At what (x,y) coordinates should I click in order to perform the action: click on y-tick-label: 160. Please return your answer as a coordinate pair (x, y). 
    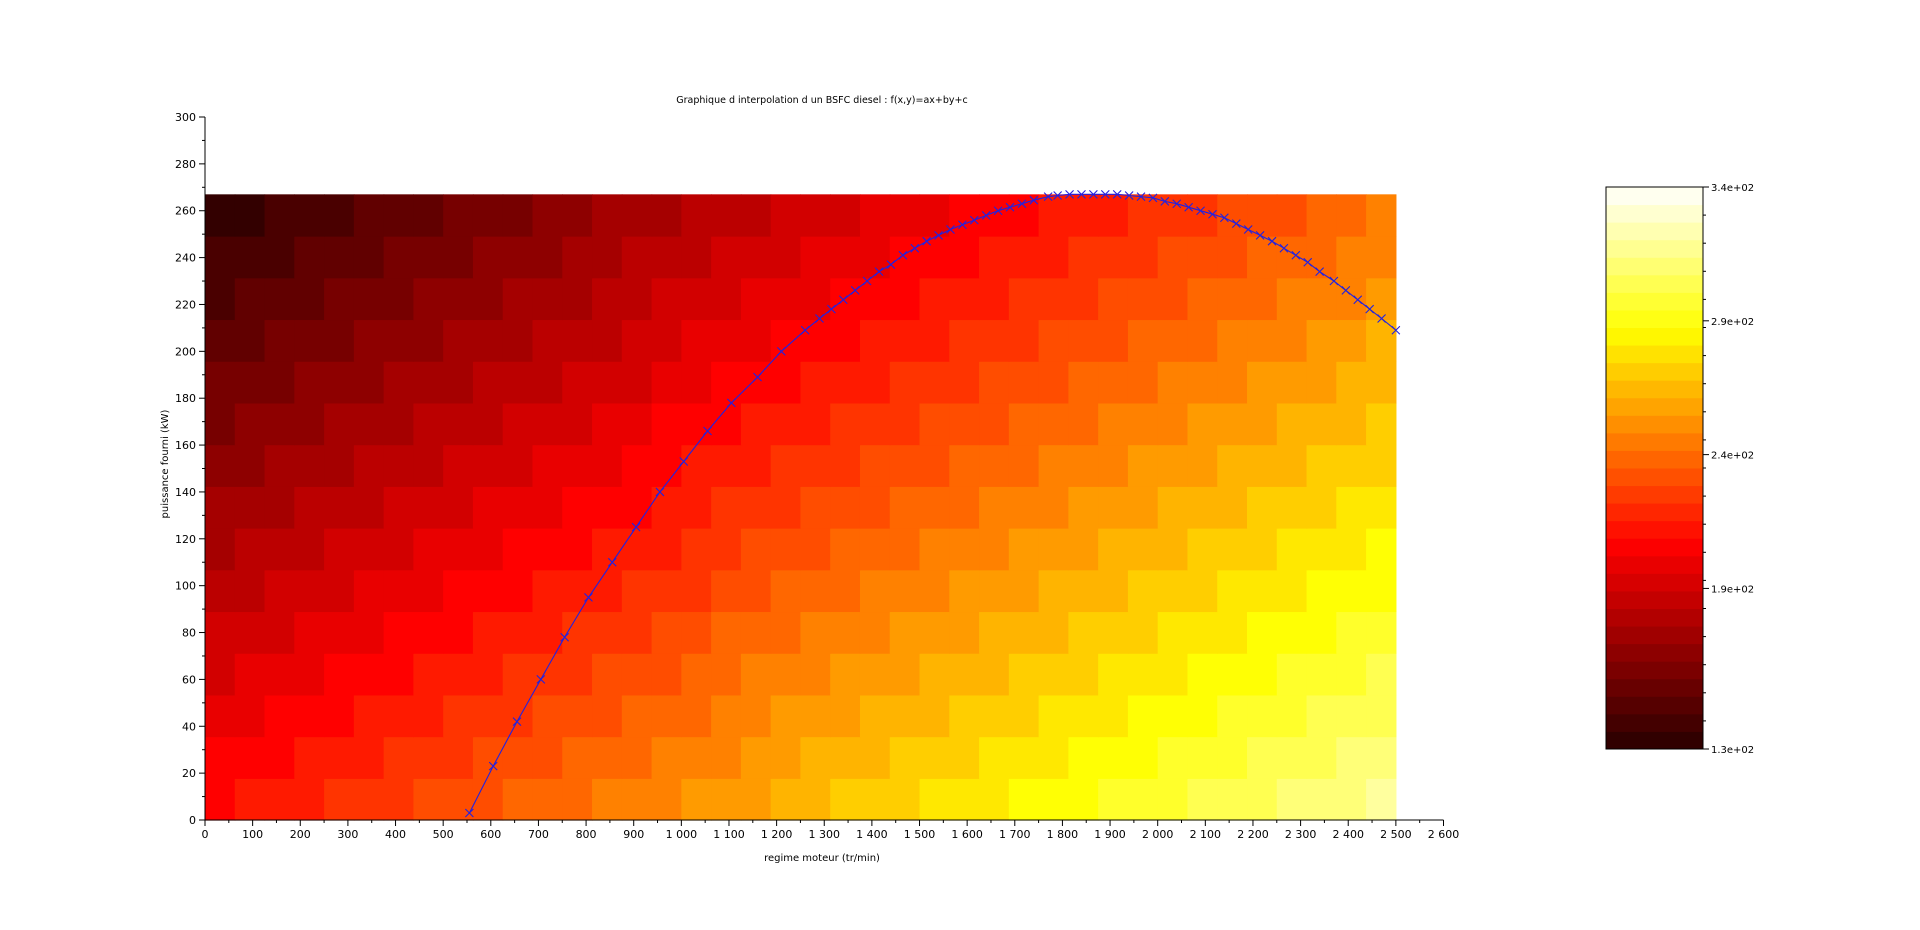
    Looking at the image, I should click on (185, 445).